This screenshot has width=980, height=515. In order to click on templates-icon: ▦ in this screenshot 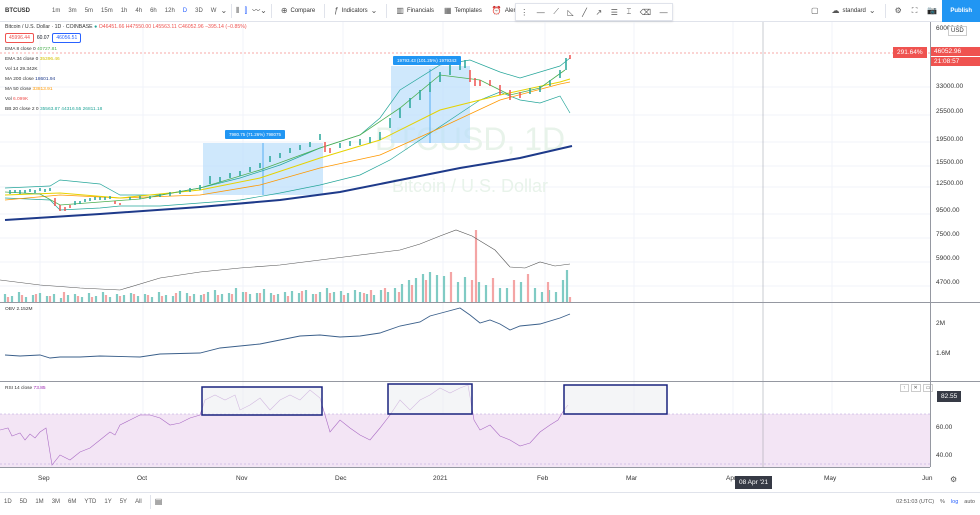, I will do `click(447, 10)`.